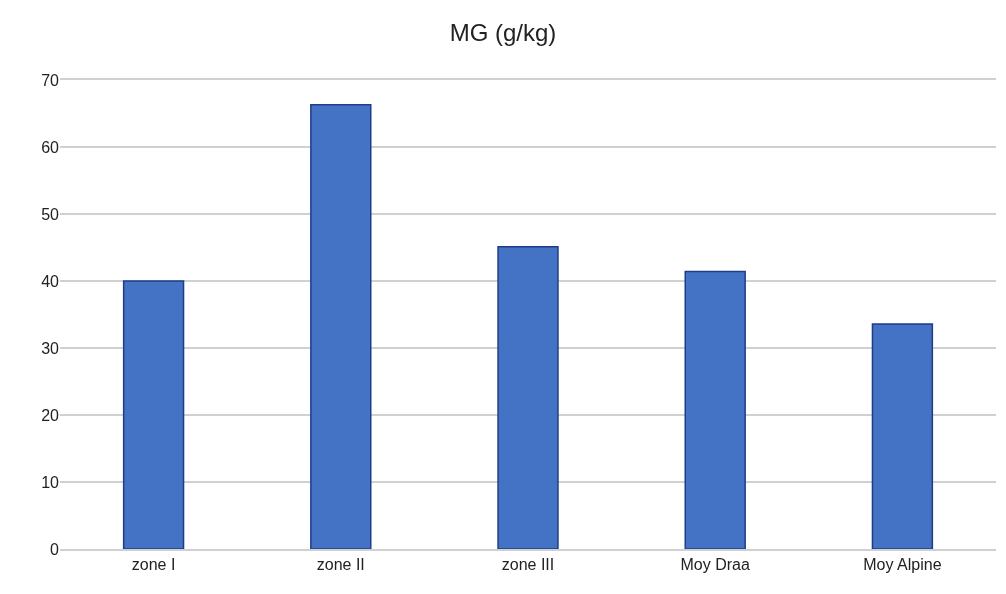  Describe the element at coordinates (528, 564) in the screenshot. I see `x-tick-label: zone III` at that location.